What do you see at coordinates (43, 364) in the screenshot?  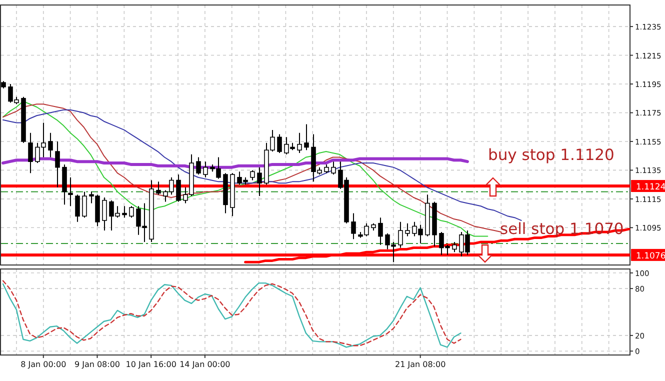 I see `x-tick-label: 8 Jan 00:00` at bounding box center [43, 364].